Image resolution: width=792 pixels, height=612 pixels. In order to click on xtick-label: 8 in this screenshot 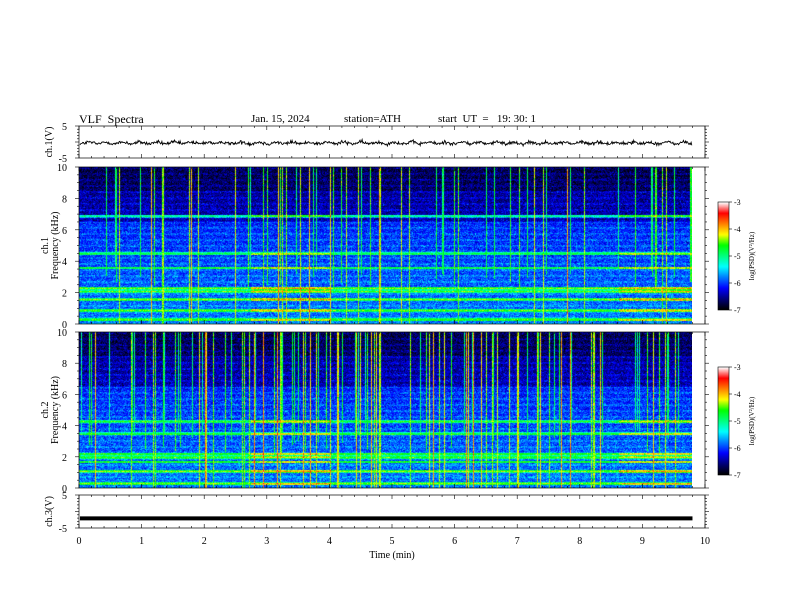, I will do `click(579, 541)`.